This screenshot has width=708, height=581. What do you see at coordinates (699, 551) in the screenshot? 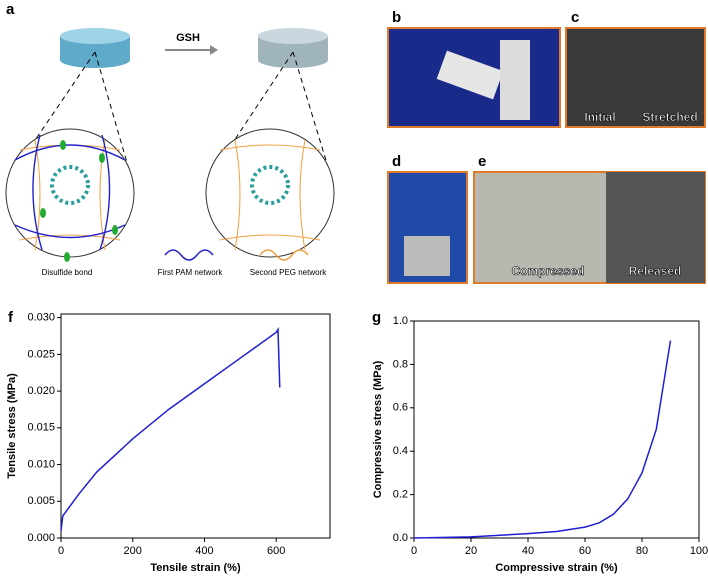
I see `x-tick-label: 100` at bounding box center [699, 551].